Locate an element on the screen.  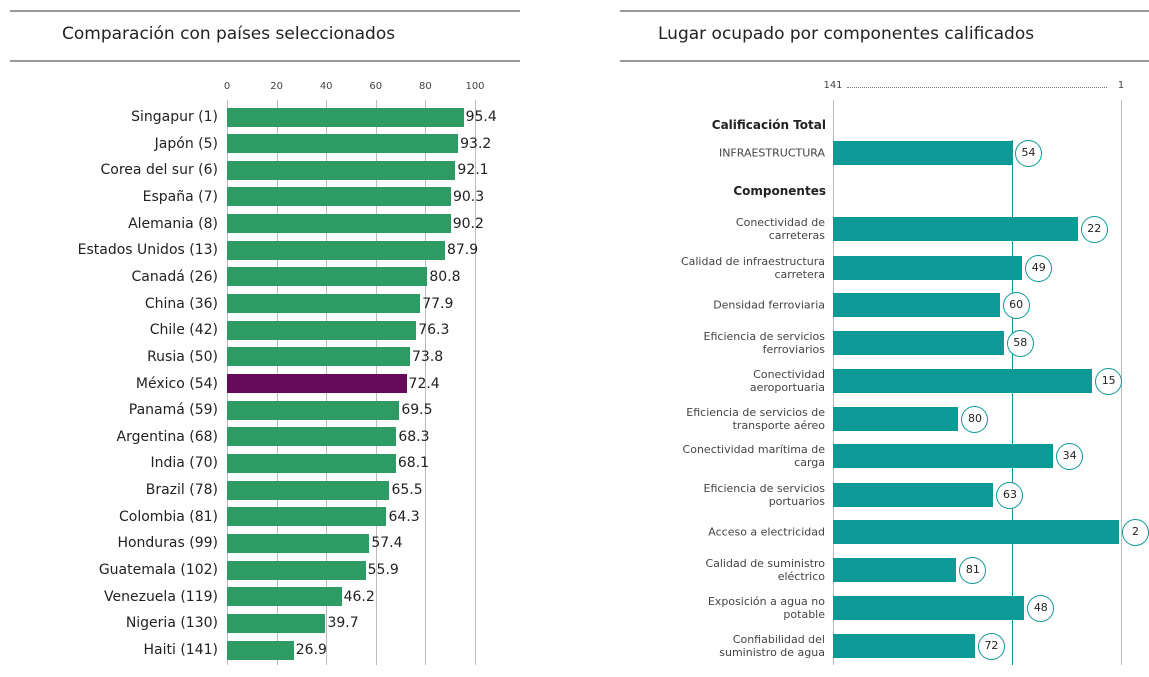
y-tick-label: Conectividad de carreteras is located at coordinates (780, 229).